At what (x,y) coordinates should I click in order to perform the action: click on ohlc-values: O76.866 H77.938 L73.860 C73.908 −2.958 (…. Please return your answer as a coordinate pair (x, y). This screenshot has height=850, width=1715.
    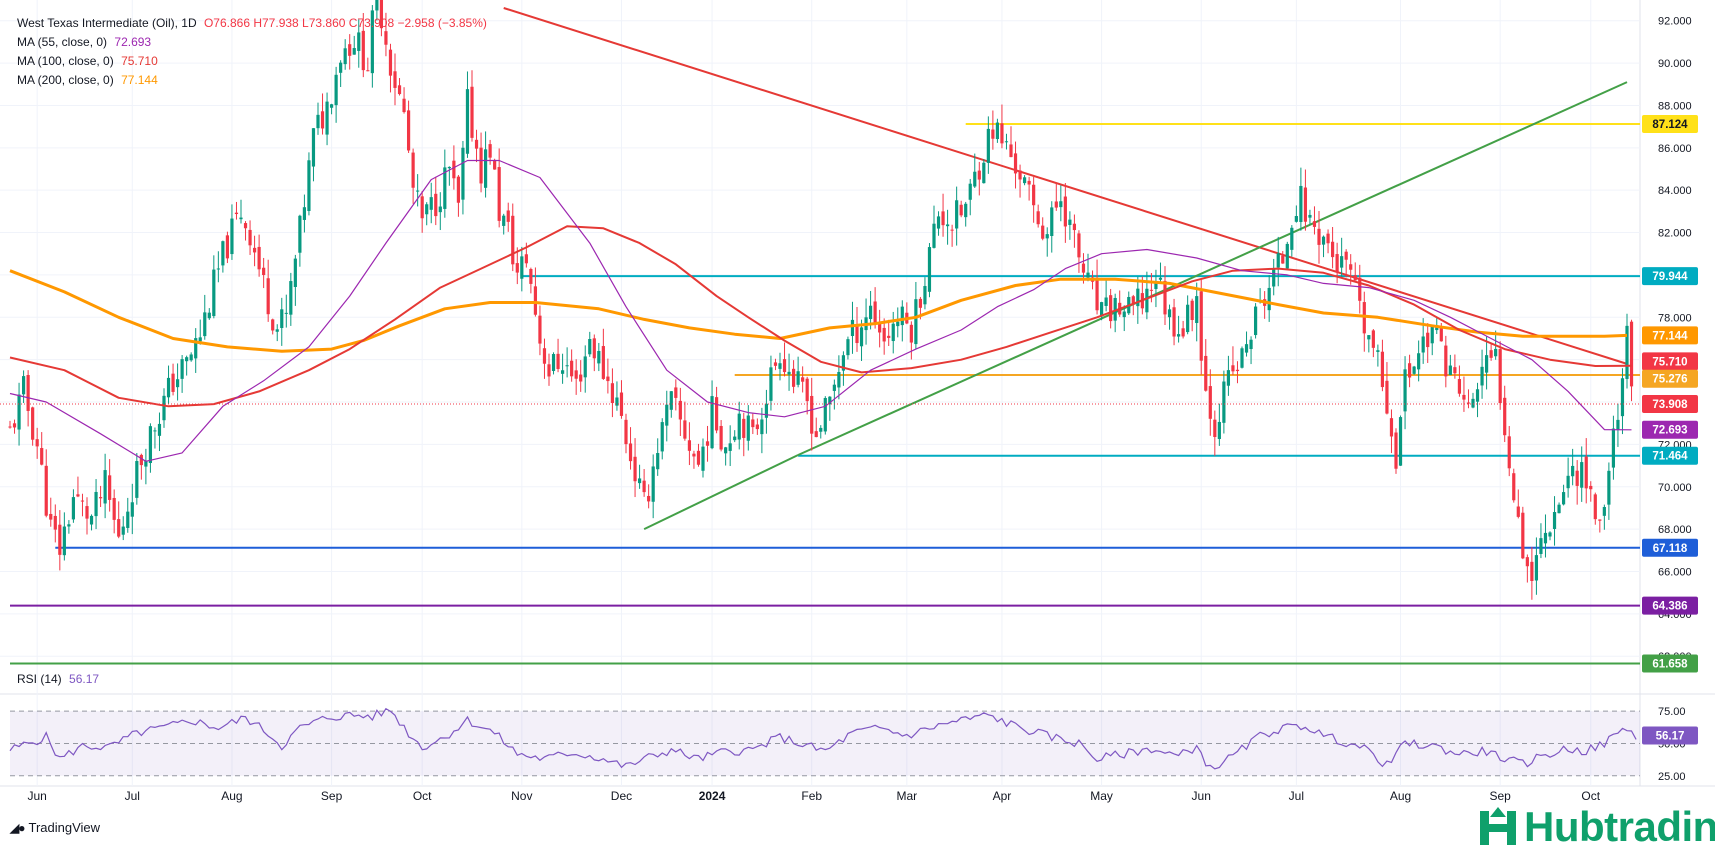
    Looking at the image, I should click on (345, 23).